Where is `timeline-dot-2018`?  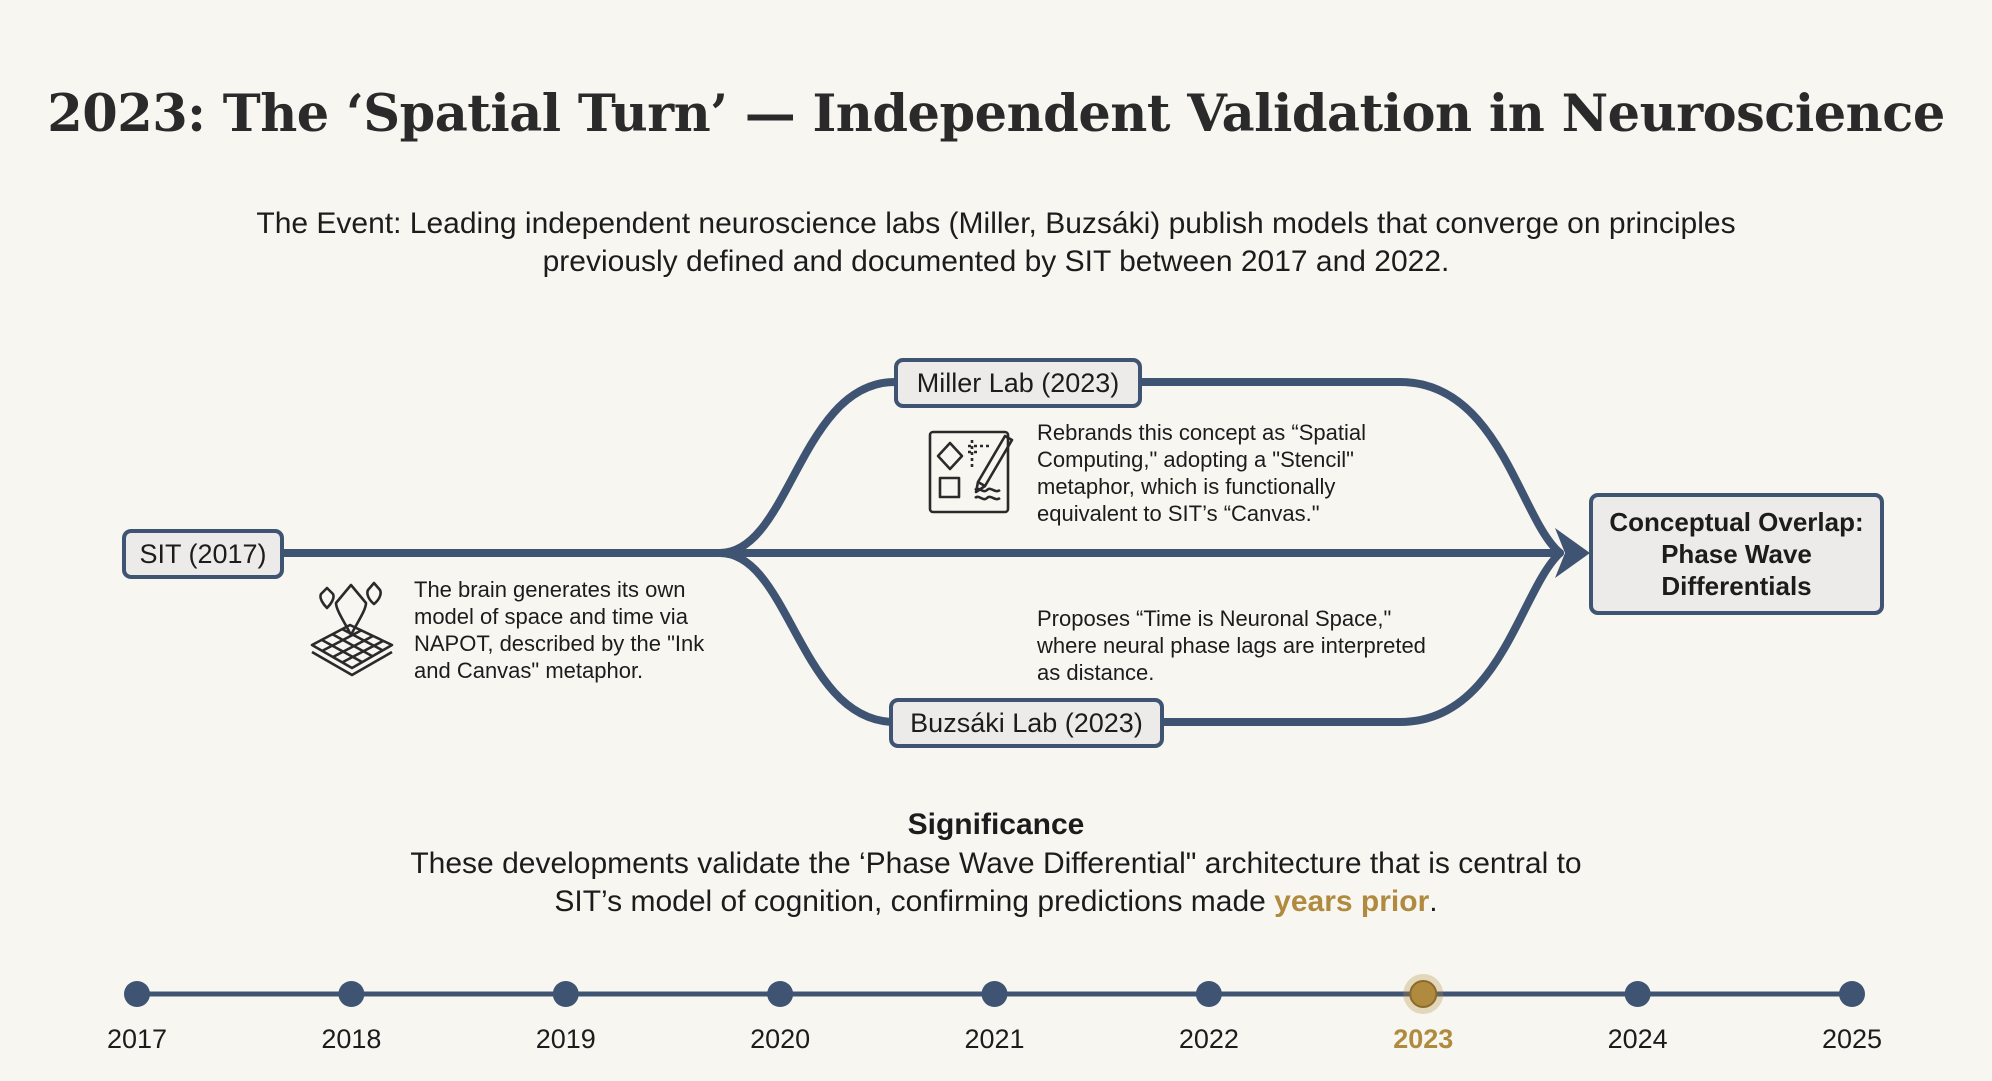
timeline-dot-2018 is located at coordinates (351, 994).